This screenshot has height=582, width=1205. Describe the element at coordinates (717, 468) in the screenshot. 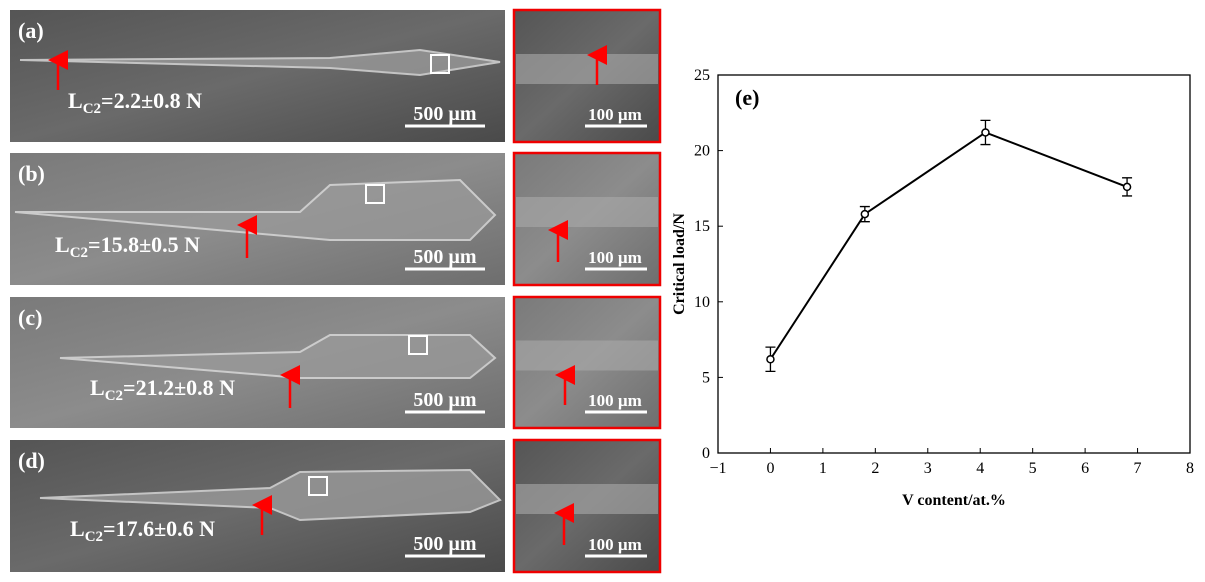

I see `x-tick-label: −1` at that location.